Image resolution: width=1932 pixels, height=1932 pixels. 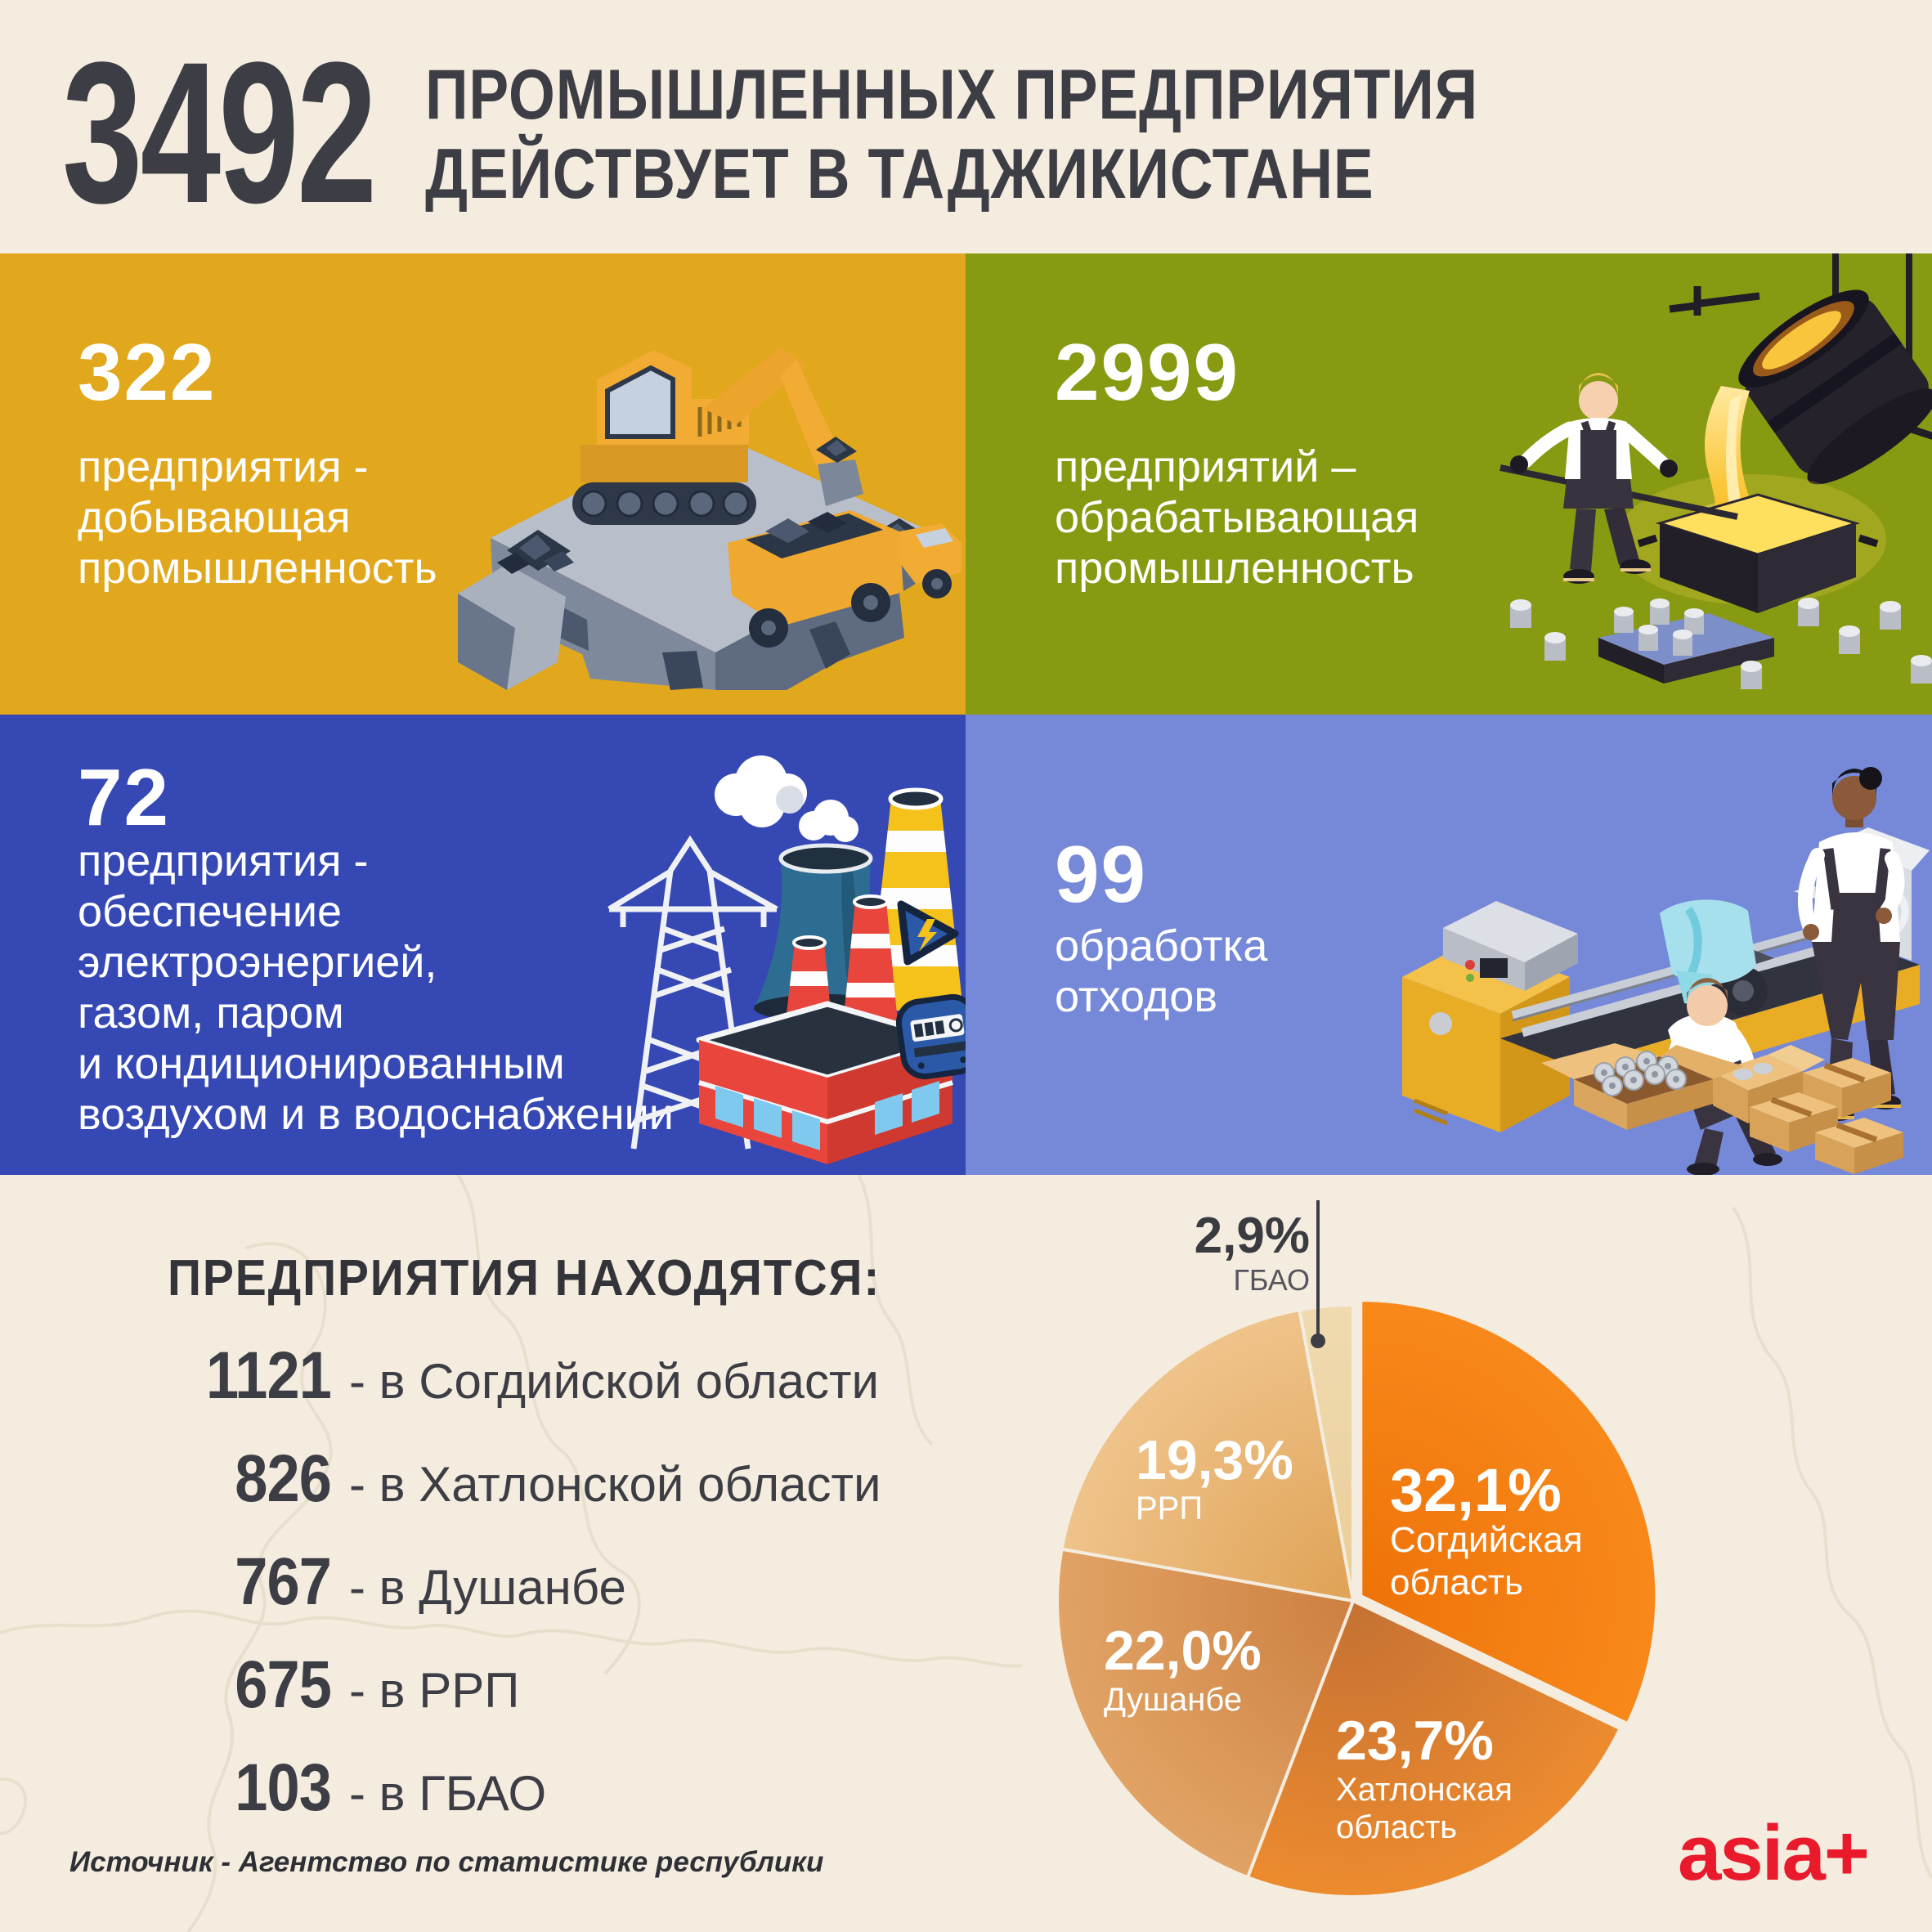 I want to click on location-row-khatlon: 826 - в Хатлонской области, so click(x=524, y=1479).